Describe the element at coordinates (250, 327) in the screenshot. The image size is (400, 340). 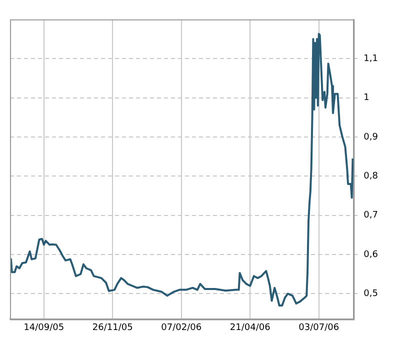
I see `x-tick-label: 21/04/06` at that location.